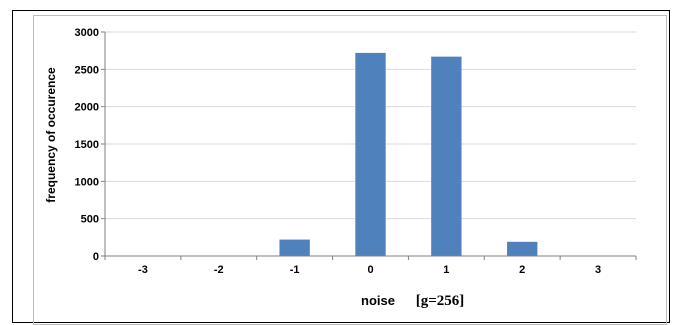 The height and width of the screenshot is (325, 675). Describe the element at coordinates (87, 70) in the screenshot. I see `y-tick-label: 2500` at that location.